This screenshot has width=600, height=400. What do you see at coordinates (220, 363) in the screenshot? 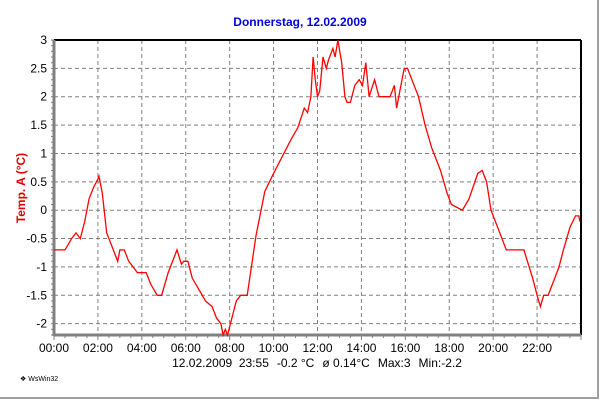
I see `footer-datetime: 12.02.2009 23:55` at bounding box center [220, 363].